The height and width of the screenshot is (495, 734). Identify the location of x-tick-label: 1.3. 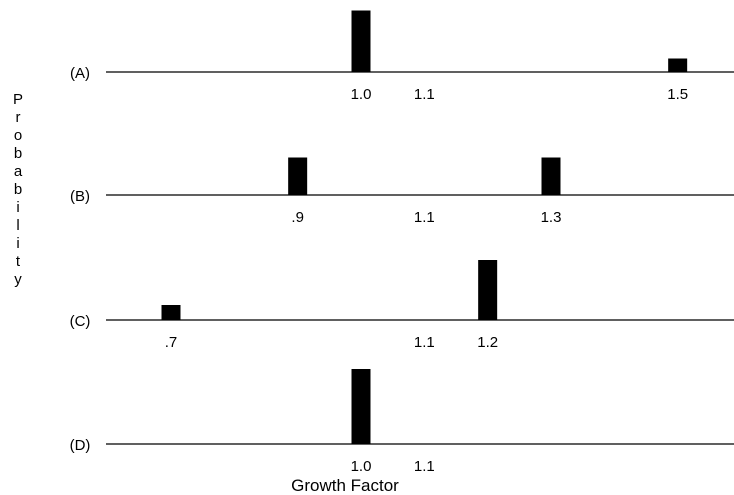
(551, 217).